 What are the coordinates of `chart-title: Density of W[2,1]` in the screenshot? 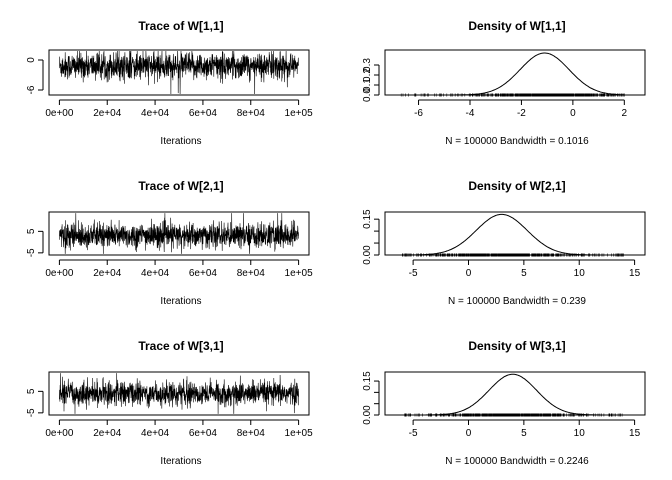 It's located at (516, 186).